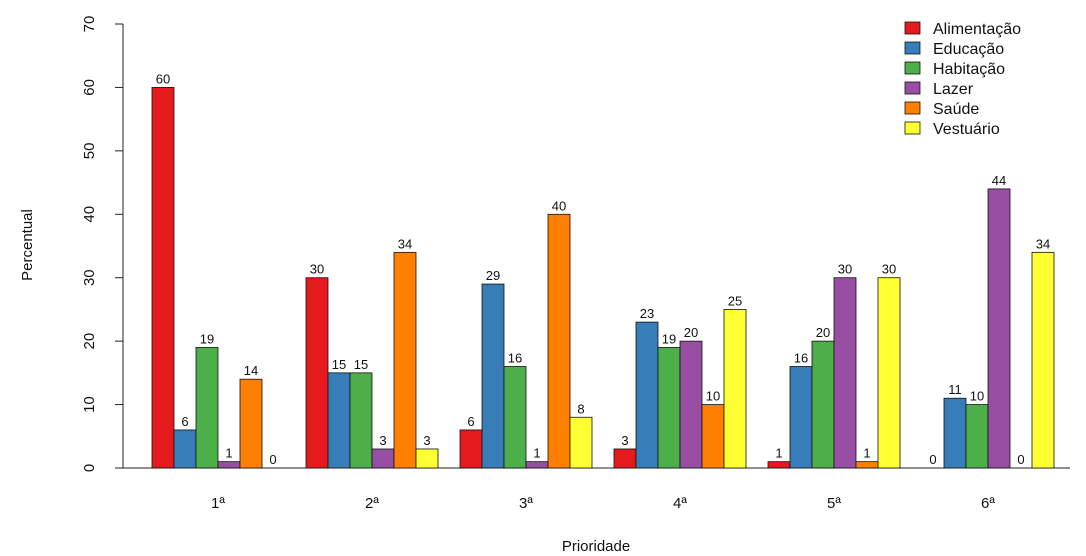 The width and height of the screenshot is (1086, 556). What do you see at coordinates (977, 29) in the screenshot?
I see `legend-label: Alimentação` at bounding box center [977, 29].